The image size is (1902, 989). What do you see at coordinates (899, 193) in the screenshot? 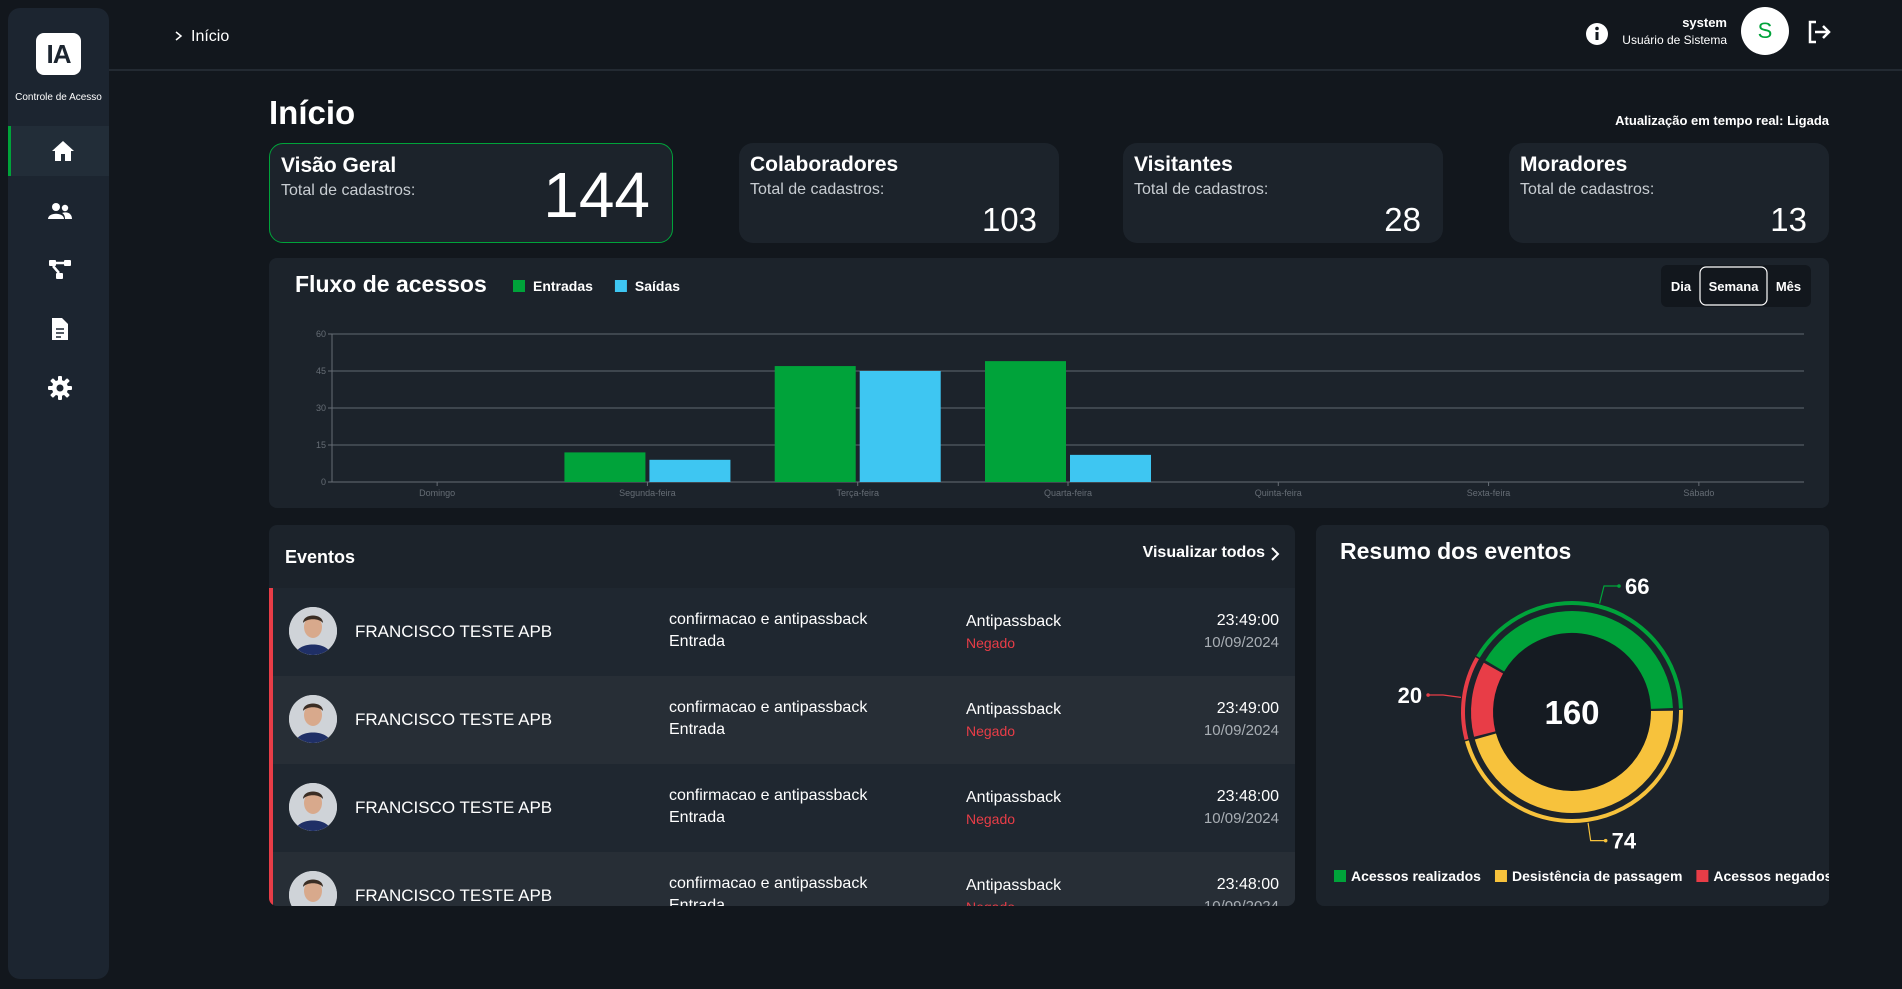
I see `card-employees: Colaboradores Total de cadastros: 103` at bounding box center [899, 193].